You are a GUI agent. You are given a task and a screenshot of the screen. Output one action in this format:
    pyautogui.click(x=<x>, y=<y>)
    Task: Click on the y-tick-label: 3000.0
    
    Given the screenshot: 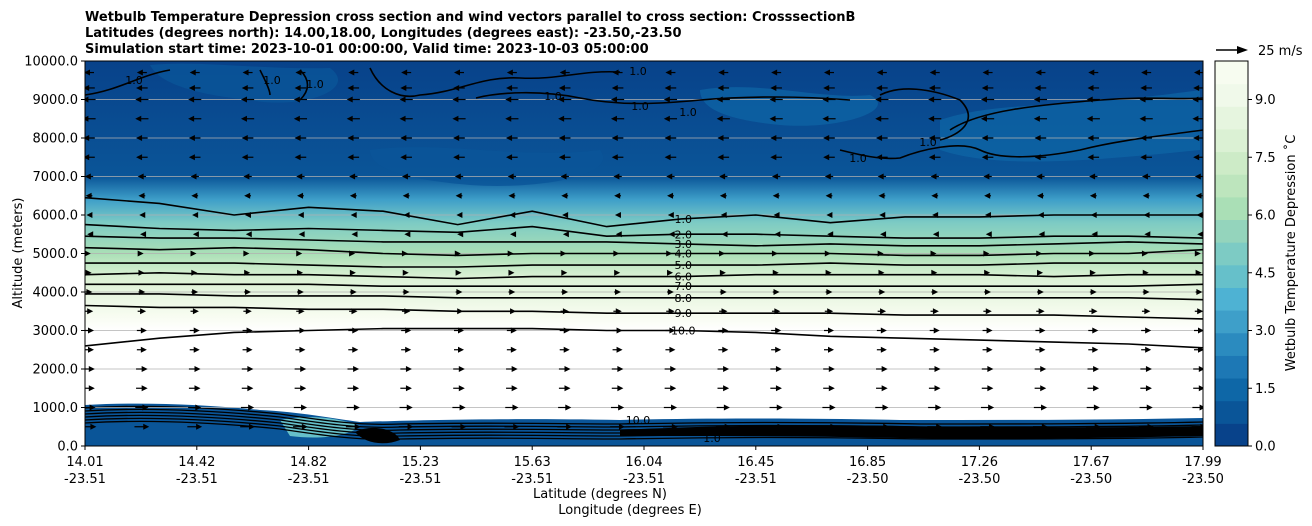 What is the action you would take?
    pyautogui.click(x=56, y=331)
    